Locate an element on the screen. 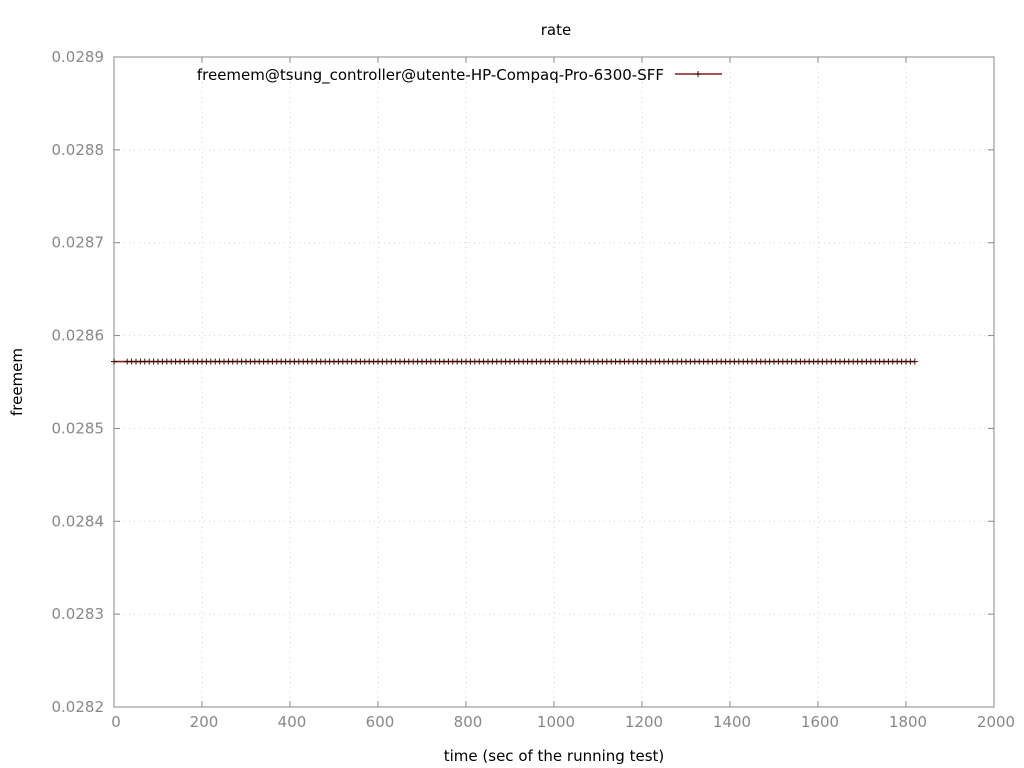 The image size is (1024, 768). y-tick-label: 0.0286 is located at coordinates (78, 336).